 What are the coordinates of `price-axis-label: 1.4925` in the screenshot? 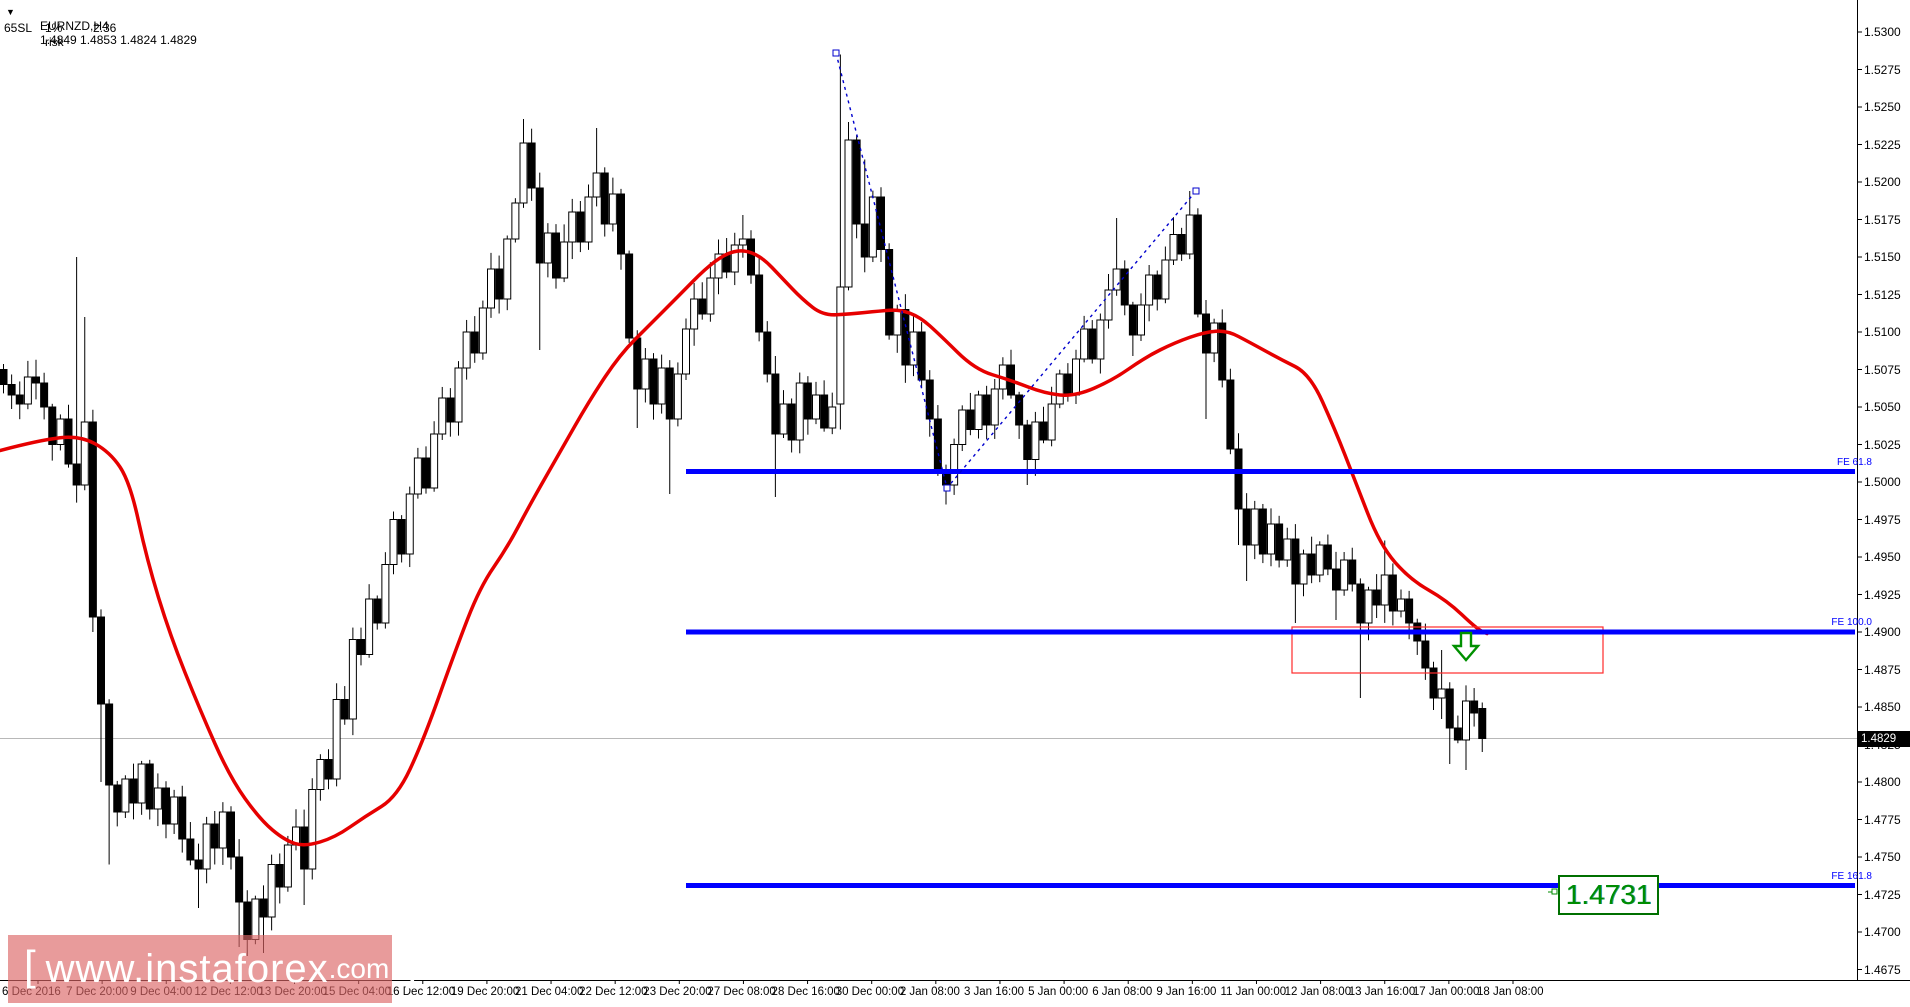 It's located at (1882, 594).